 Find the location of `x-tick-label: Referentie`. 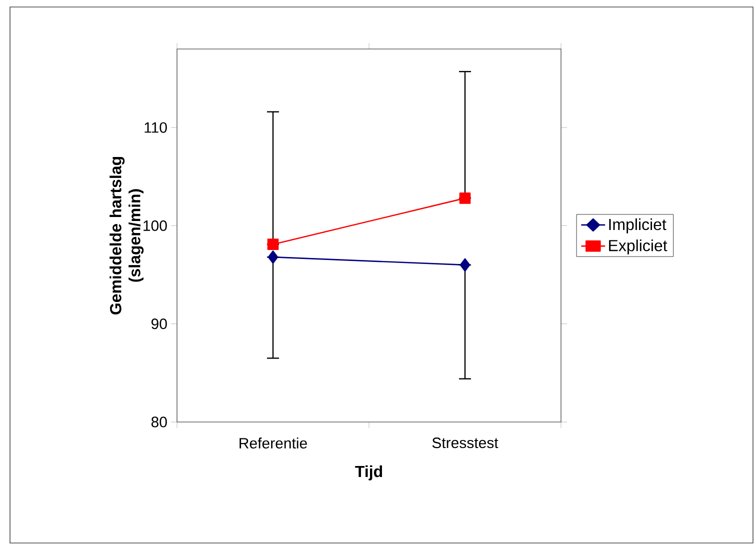

x-tick-label: Referentie is located at coordinates (273, 443).